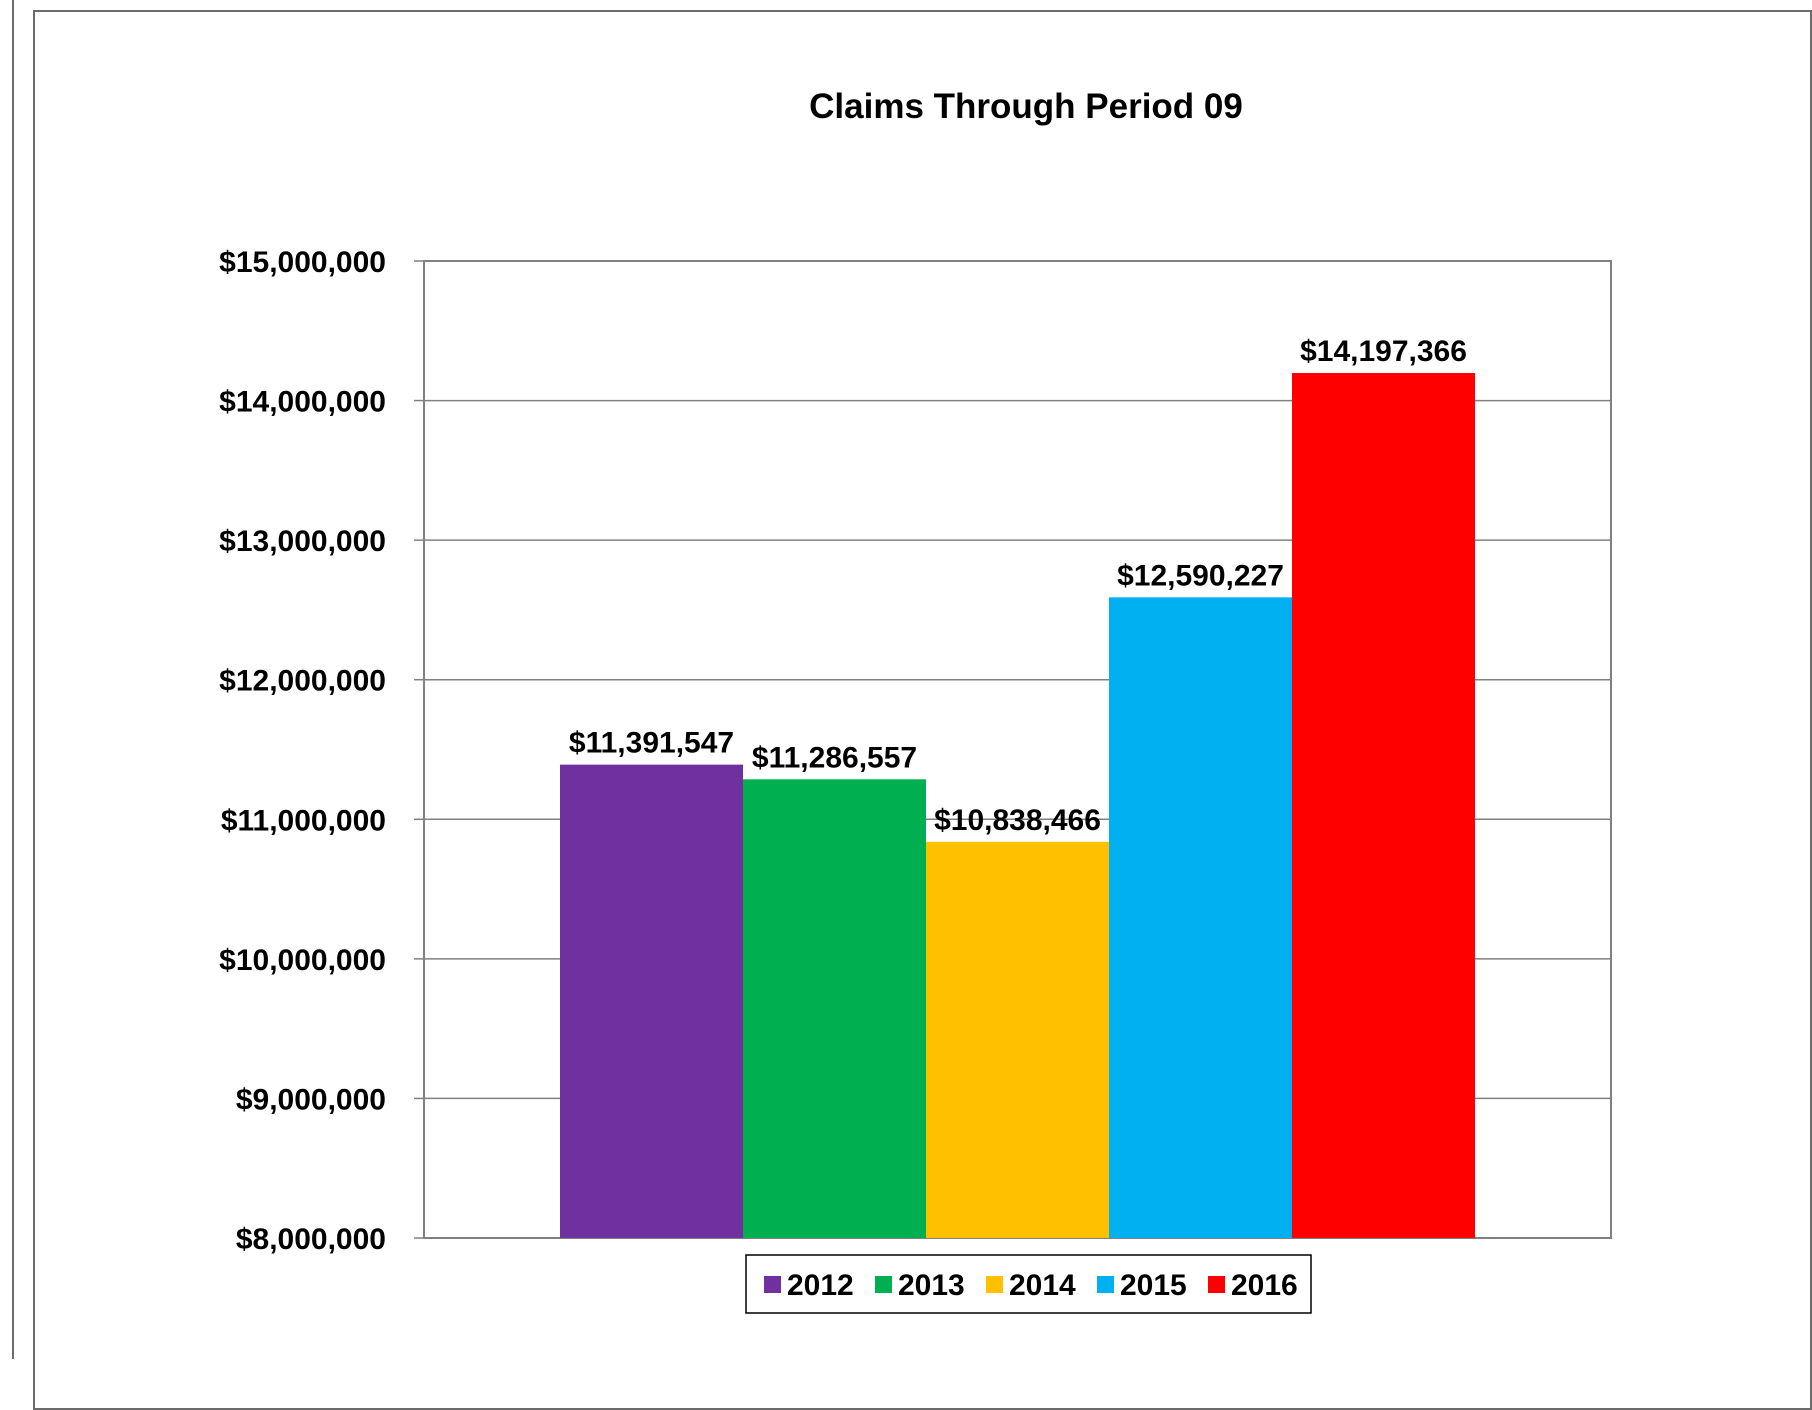 This screenshot has width=1812, height=1410. Describe the element at coordinates (1383, 805) in the screenshot. I see `bar-2016` at that location.